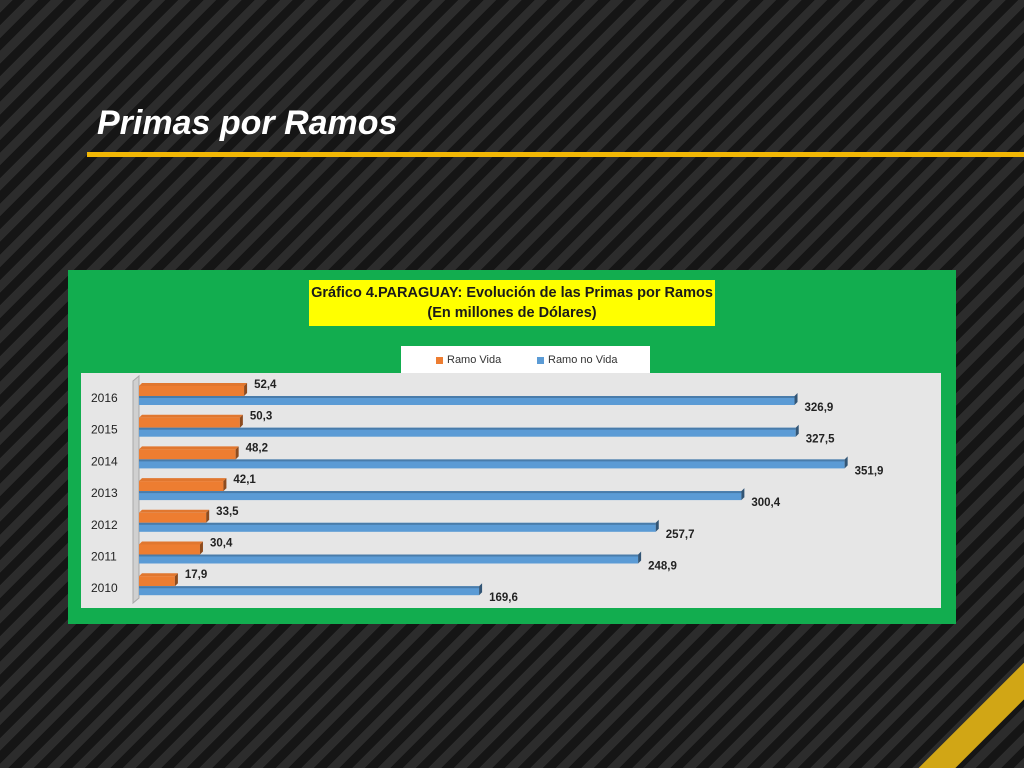  I want to click on chart-legend: Ramo Vida Ramo no Vida, so click(525, 359).